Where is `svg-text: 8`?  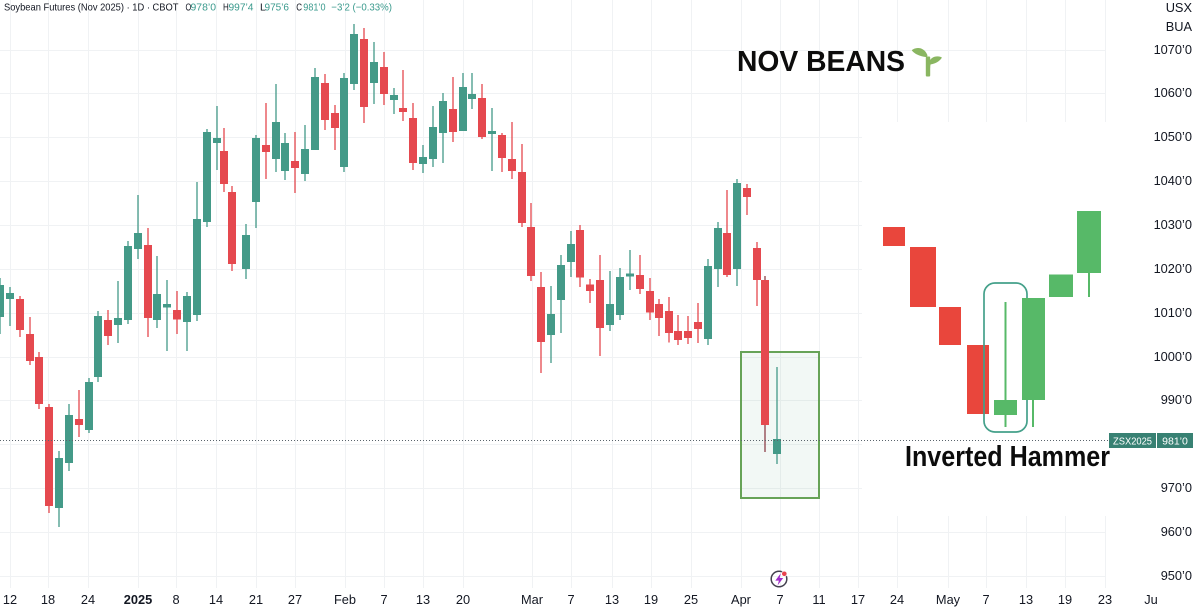
svg-text: 8 is located at coordinates (175, 599).